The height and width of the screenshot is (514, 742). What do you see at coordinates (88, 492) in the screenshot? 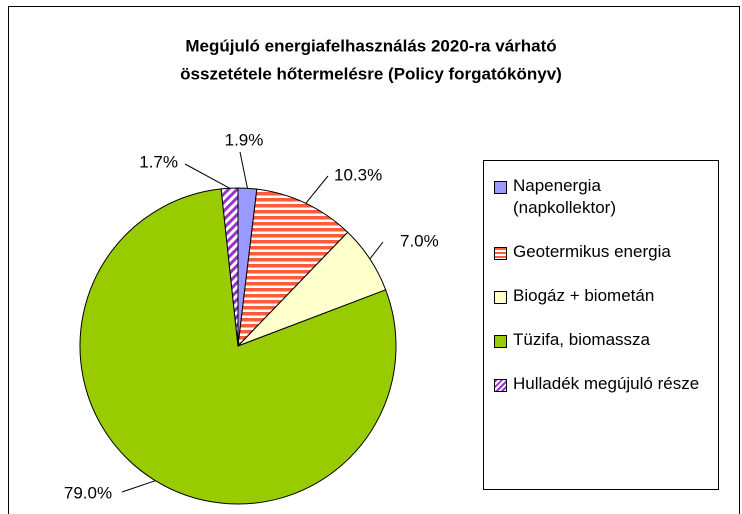
I see `data-label: 79.0%` at bounding box center [88, 492].